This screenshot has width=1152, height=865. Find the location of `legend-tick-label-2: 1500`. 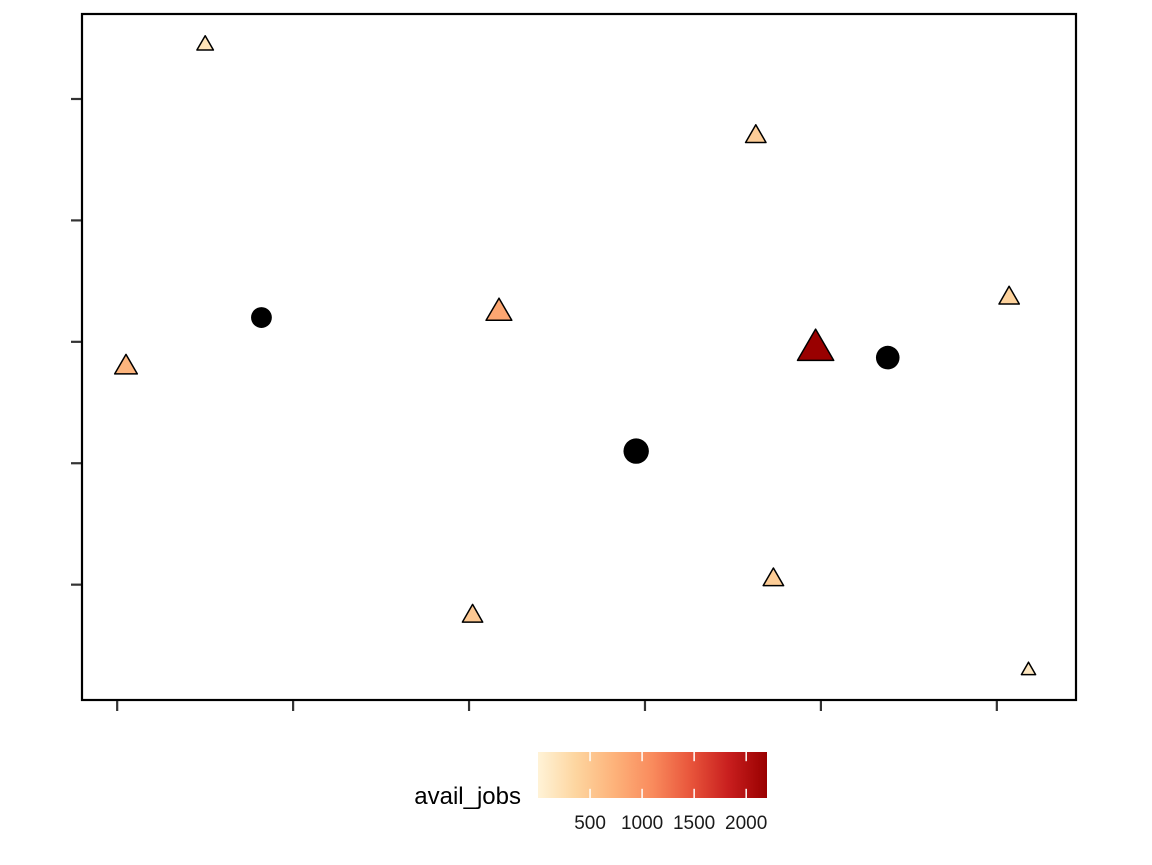

legend-tick-label-2: 1500 is located at coordinates (694, 823).